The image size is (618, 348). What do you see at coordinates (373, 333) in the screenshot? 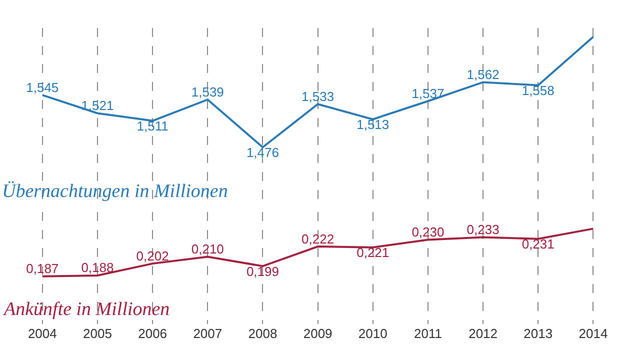
I see `x-tick-label: 2010` at bounding box center [373, 333].